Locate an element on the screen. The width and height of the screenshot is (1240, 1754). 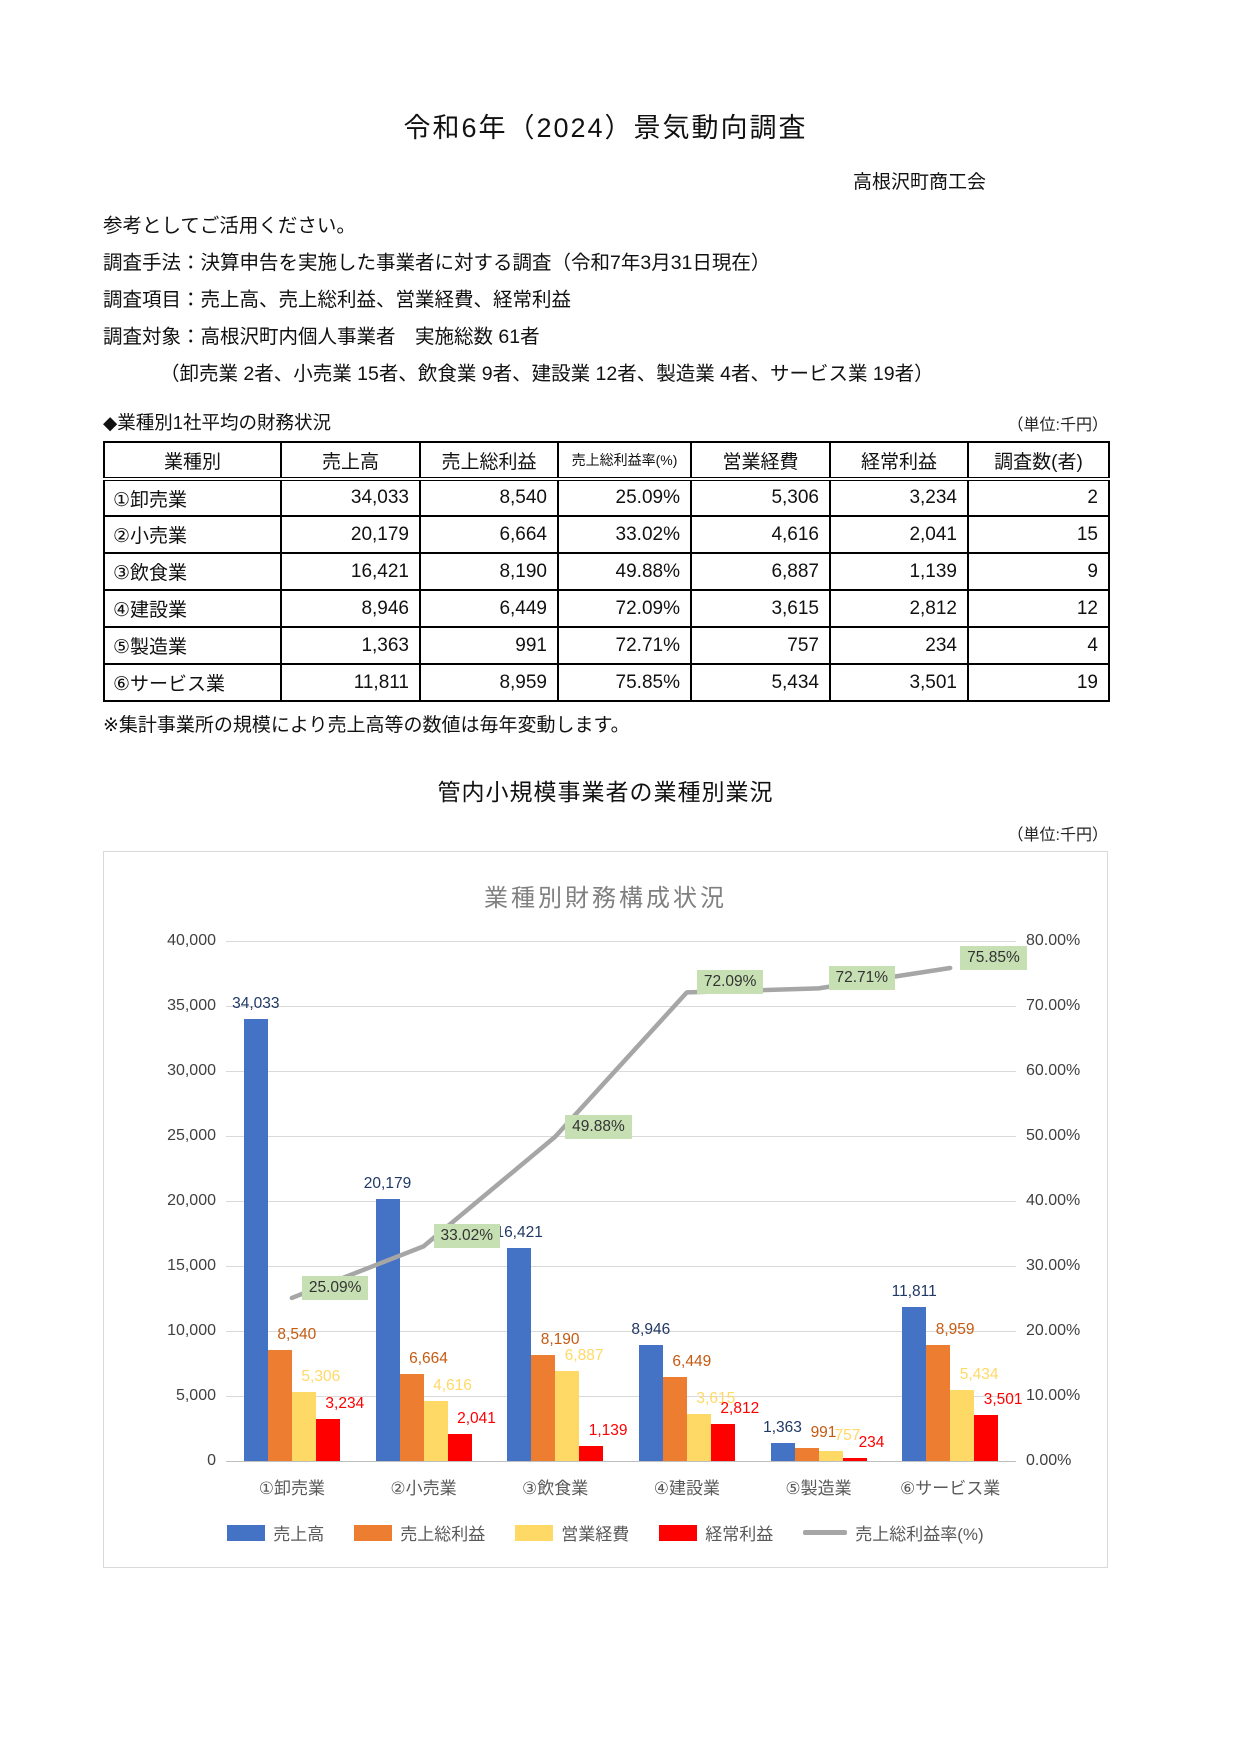
bar-data-label: 1,363 is located at coordinates (782, 1428).